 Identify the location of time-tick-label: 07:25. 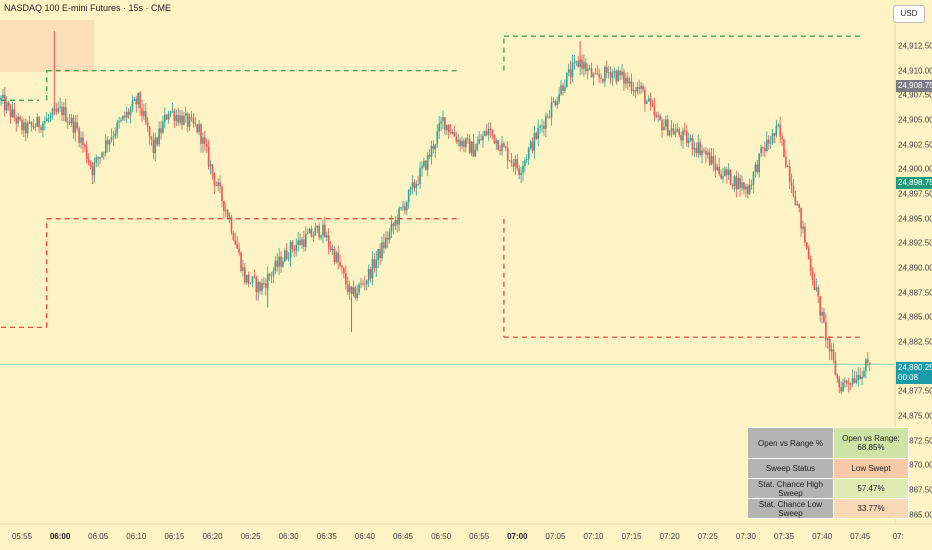
(707, 536).